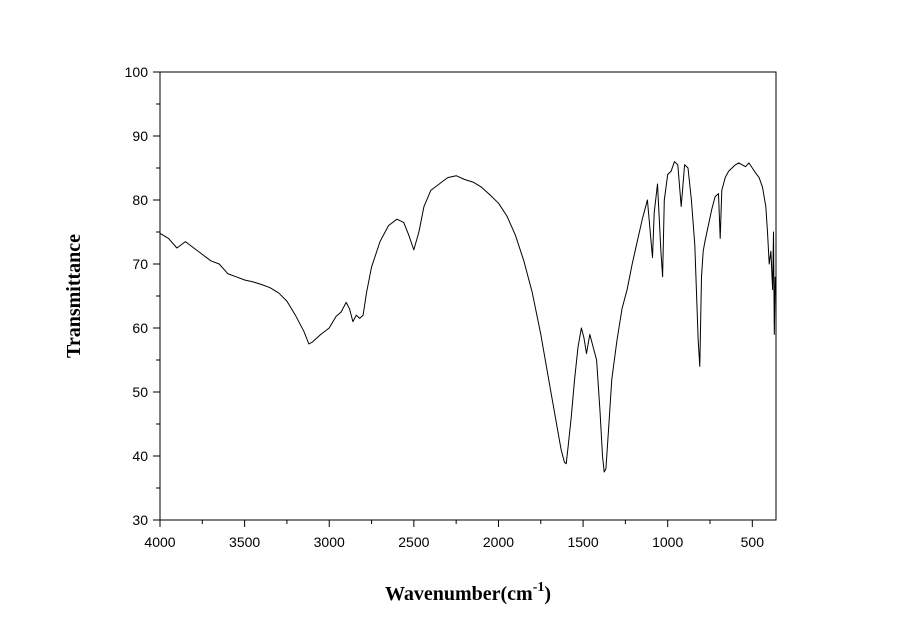 The image size is (900, 629). I want to click on y-tick-label: 60, so click(140, 328).